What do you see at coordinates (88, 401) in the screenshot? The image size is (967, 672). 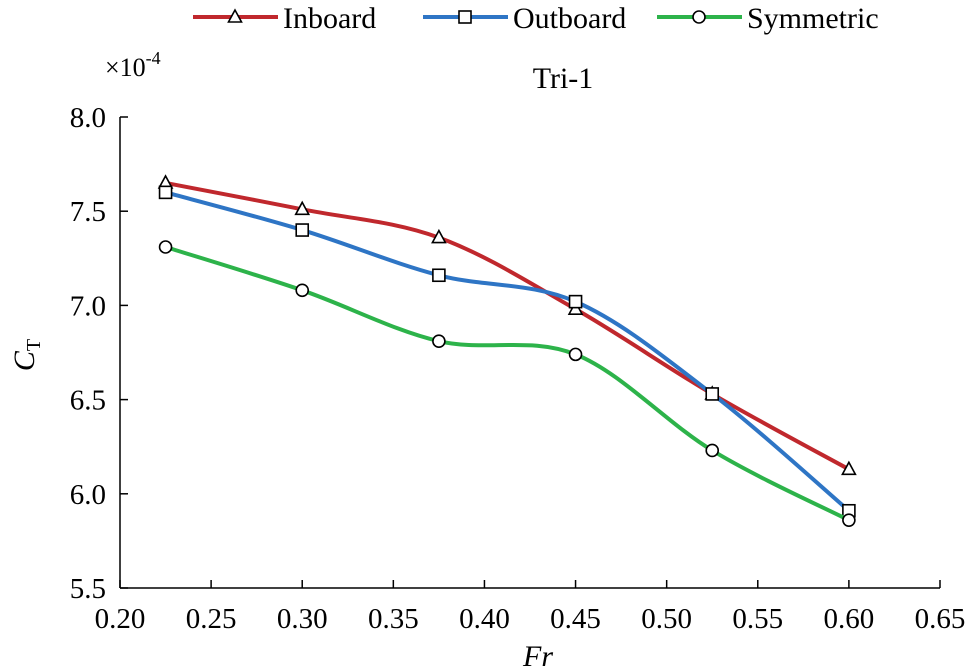 I see `y-tick-label: 6.5` at bounding box center [88, 401].